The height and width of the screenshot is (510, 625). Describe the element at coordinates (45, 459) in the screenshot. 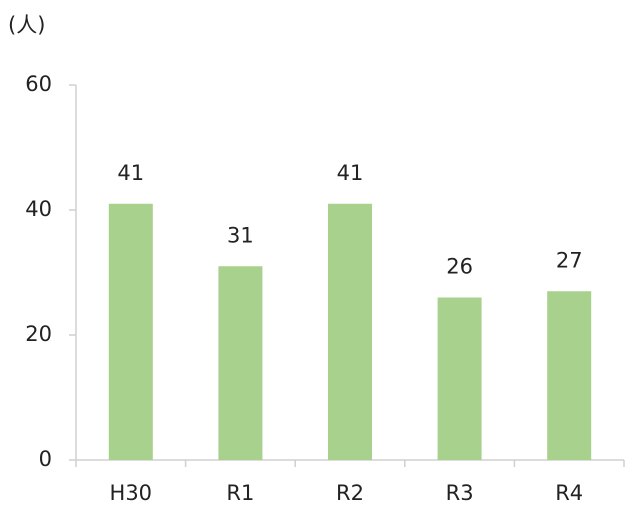

I see `y-tick-label: 0` at that location.